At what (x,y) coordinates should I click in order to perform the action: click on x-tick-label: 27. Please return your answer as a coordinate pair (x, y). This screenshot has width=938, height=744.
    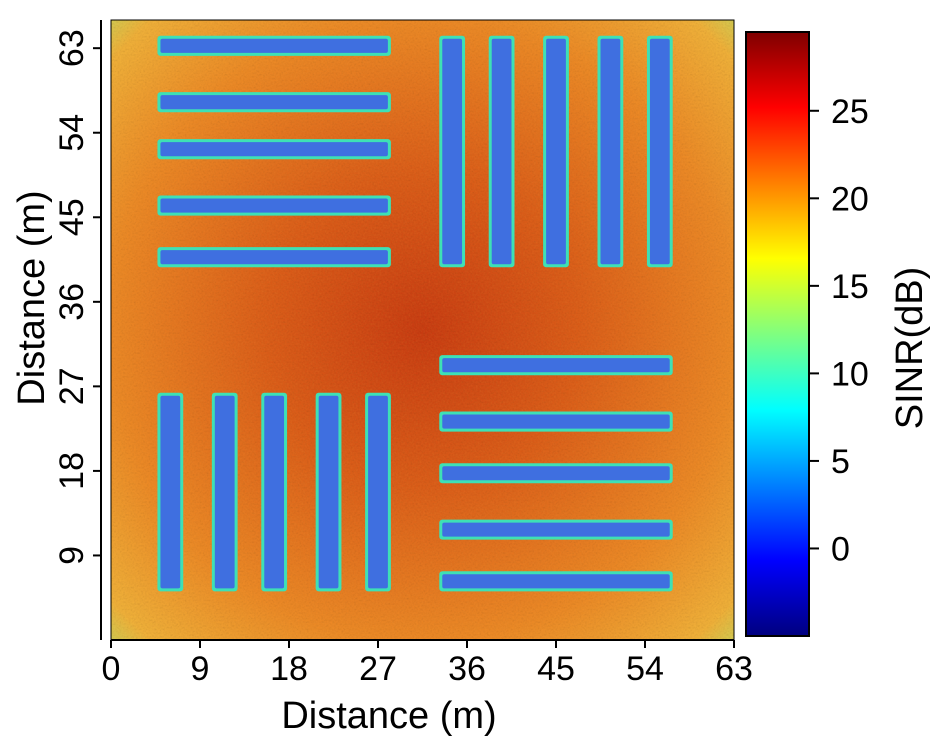
    Looking at the image, I should click on (378, 669).